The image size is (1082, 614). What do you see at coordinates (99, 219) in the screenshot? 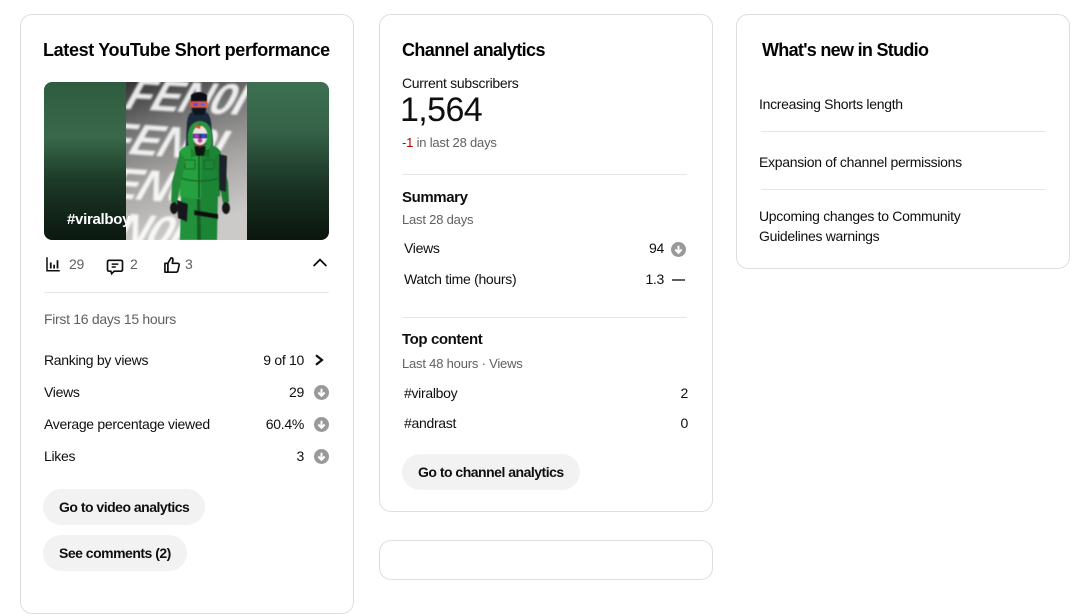
I see `svg-text: #viralboy` at bounding box center [99, 219].